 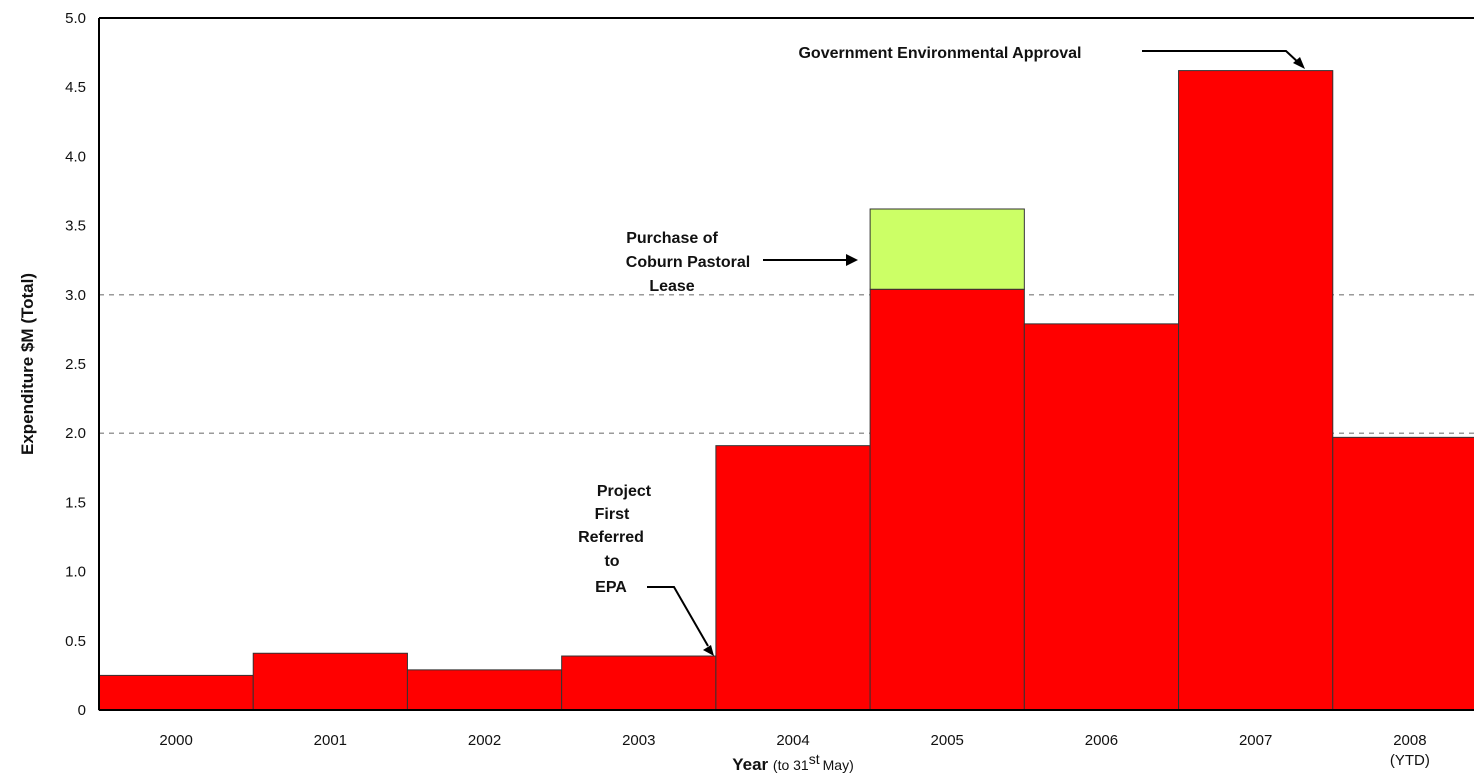 I want to click on annotation-coburn-purchase: Purchase of Coburn Pastoral Lease, so click(x=742, y=262).